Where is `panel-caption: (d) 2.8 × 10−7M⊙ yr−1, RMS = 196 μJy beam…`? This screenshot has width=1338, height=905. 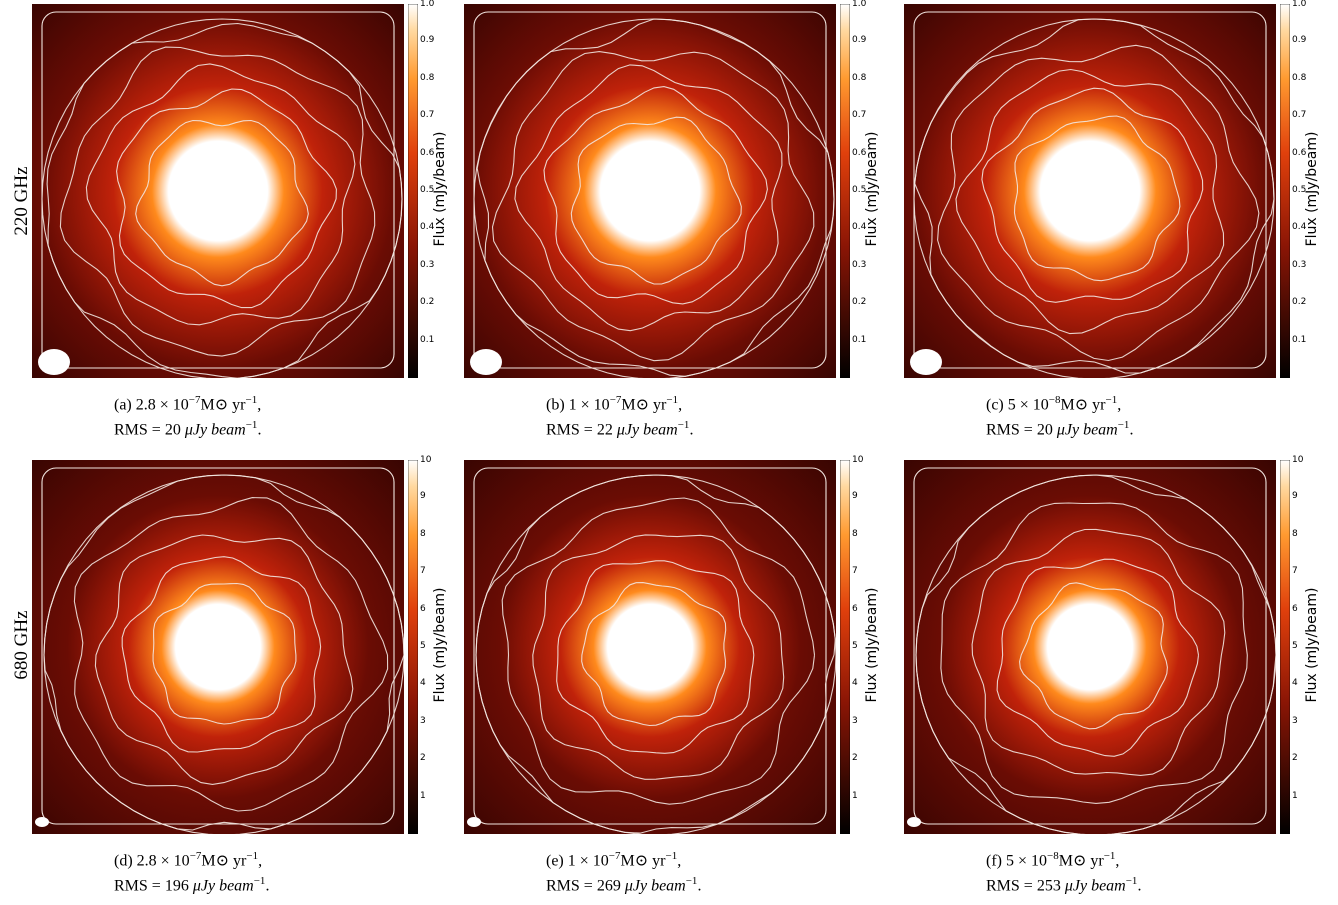 panel-caption: (d) 2.8 × 10−7M⊙ yr−1, RMS = 196 μJy beam… is located at coordinates (192, 872).